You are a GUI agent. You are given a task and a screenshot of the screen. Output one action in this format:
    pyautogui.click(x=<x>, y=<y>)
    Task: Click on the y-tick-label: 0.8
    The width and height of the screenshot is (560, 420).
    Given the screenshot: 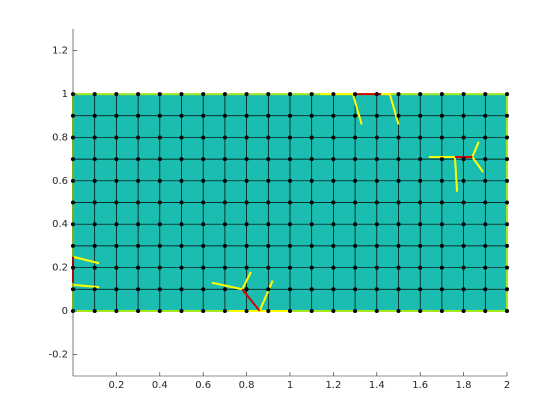 What is the action you would take?
    pyautogui.click(x=60, y=137)
    